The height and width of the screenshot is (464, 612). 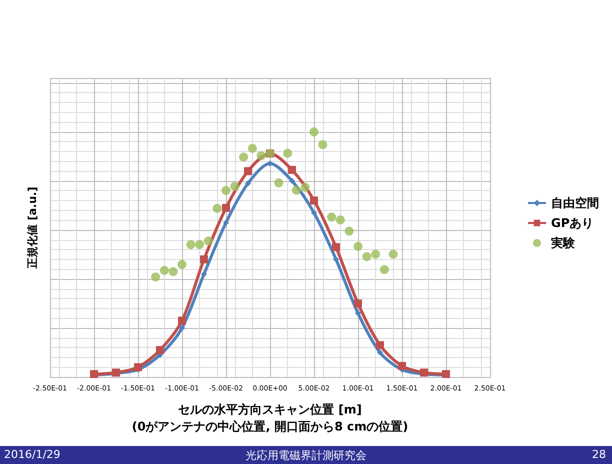 What do you see at coordinates (270, 418) in the screenshot?
I see `x-axis-title: セルの水平方向スキャン位置 [m] (0がアンテナの中心位置, 開口面から8 cmの位置)` at bounding box center [270, 418].